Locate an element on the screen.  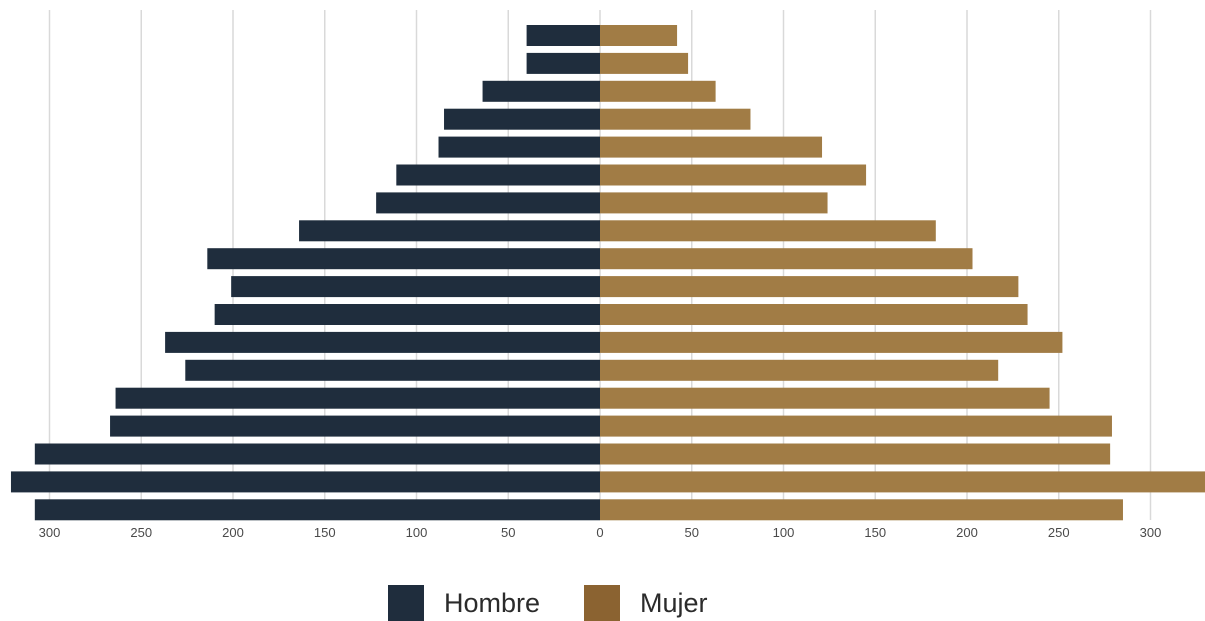
legend-swatch-hombre is located at coordinates (406, 603).